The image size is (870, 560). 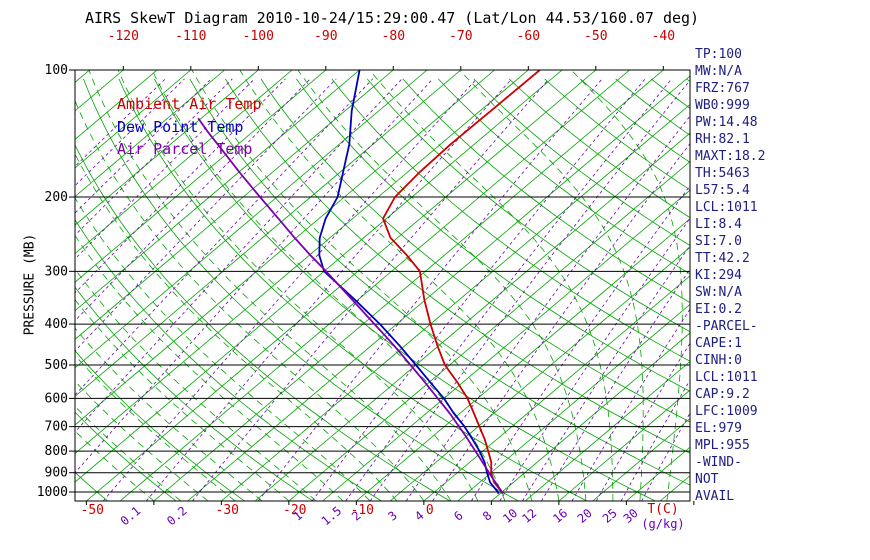 I want to click on top-temp-label: -60, so click(x=528, y=36).